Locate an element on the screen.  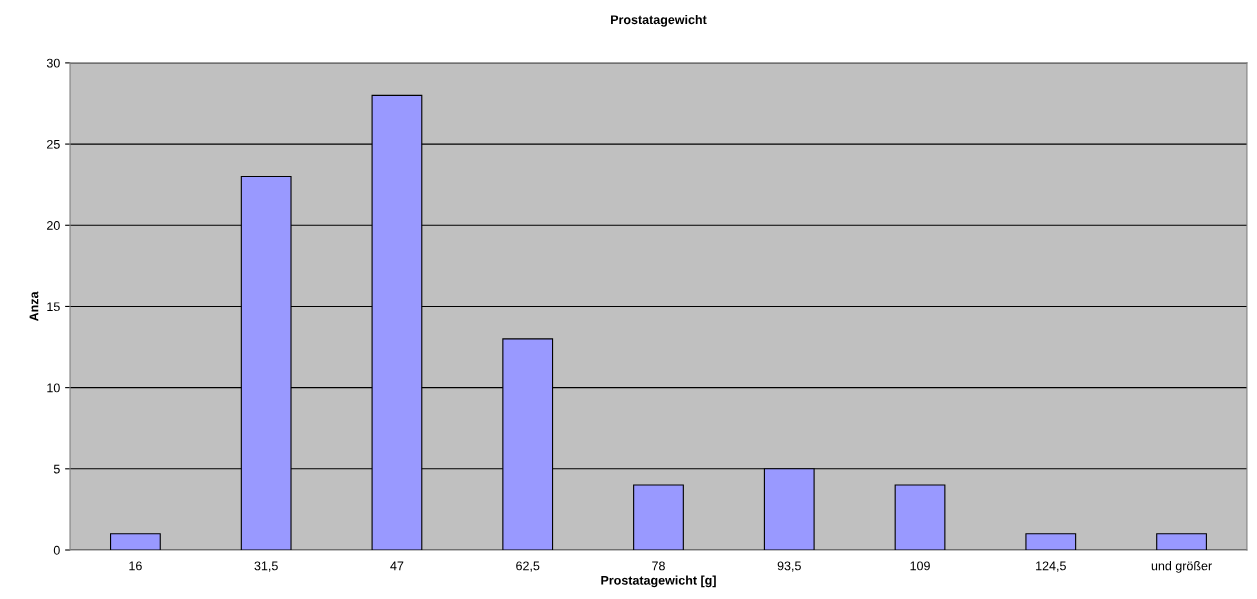
y-axis-title: Anza is located at coordinates (34, 306).